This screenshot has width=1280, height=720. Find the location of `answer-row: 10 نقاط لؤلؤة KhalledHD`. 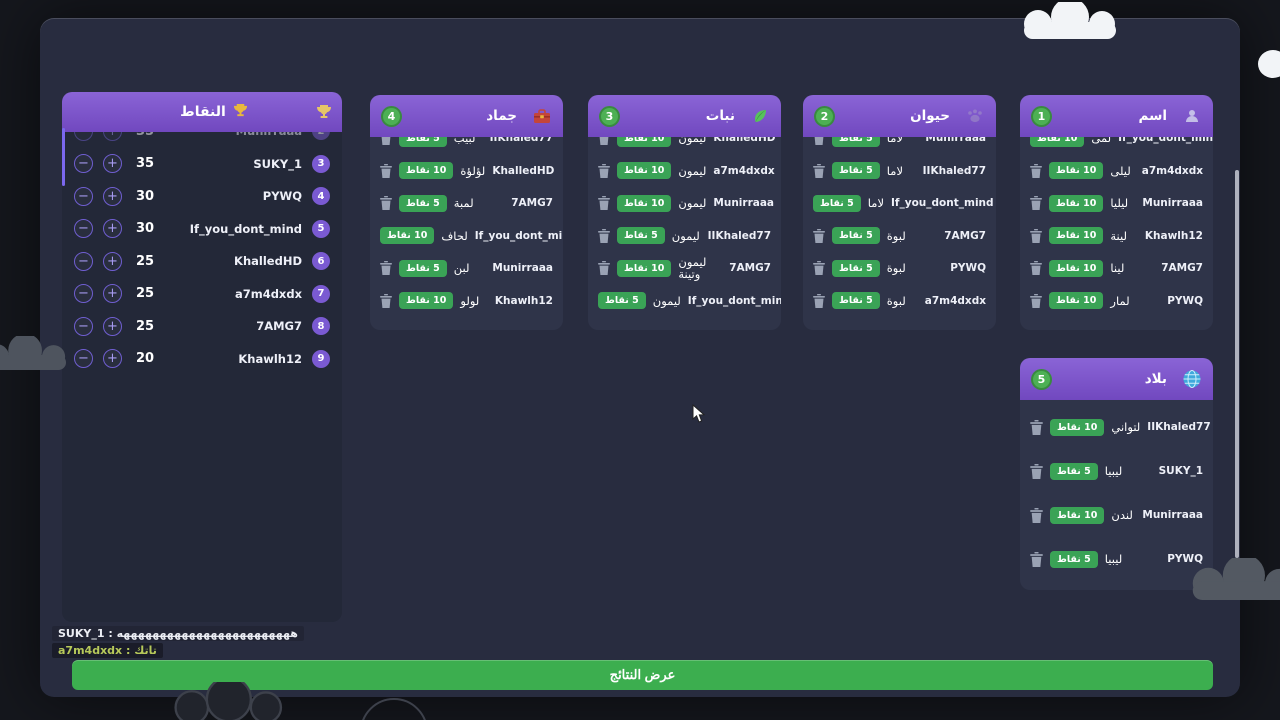

answer-row: 10 نقاط لؤلؤة KhalledHD is located at coordinates (466, 171).